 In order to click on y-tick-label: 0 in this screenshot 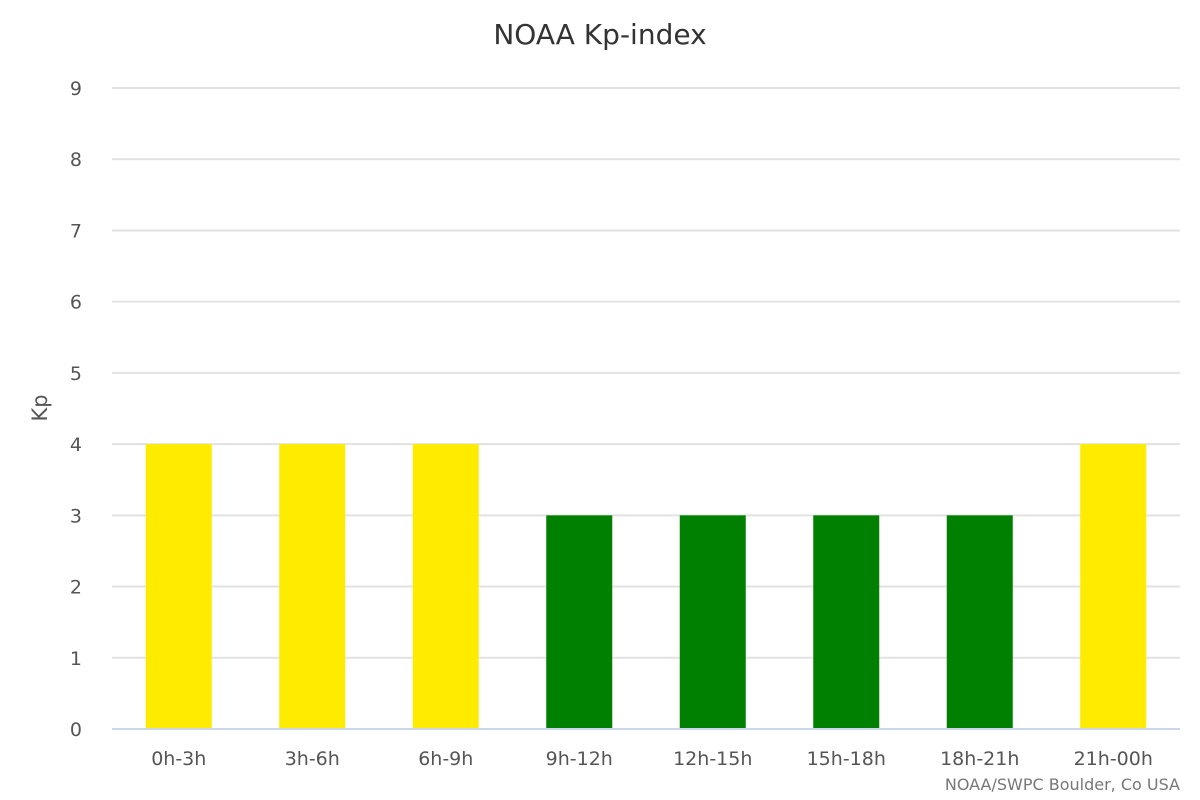, I will do `click(76, 730)`.